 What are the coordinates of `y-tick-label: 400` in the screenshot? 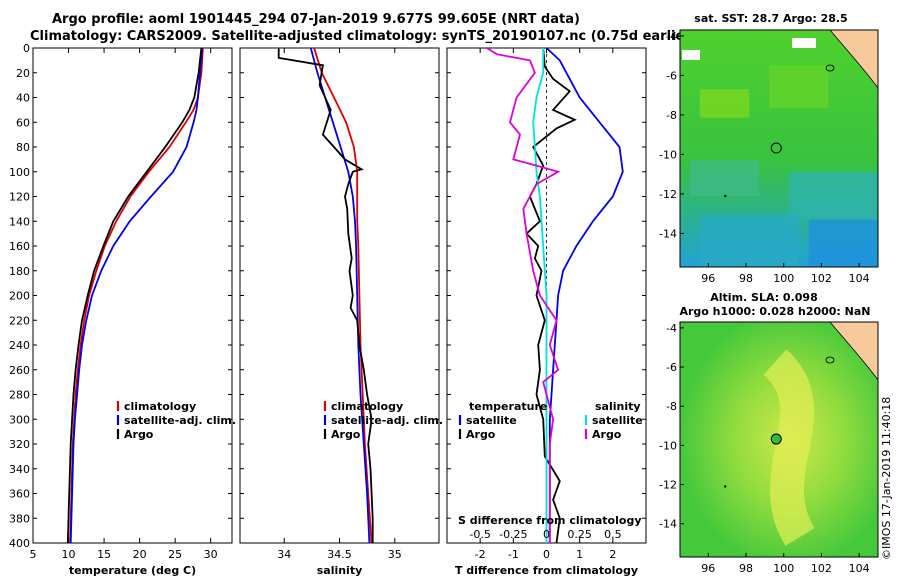 It's located at (19, 543).